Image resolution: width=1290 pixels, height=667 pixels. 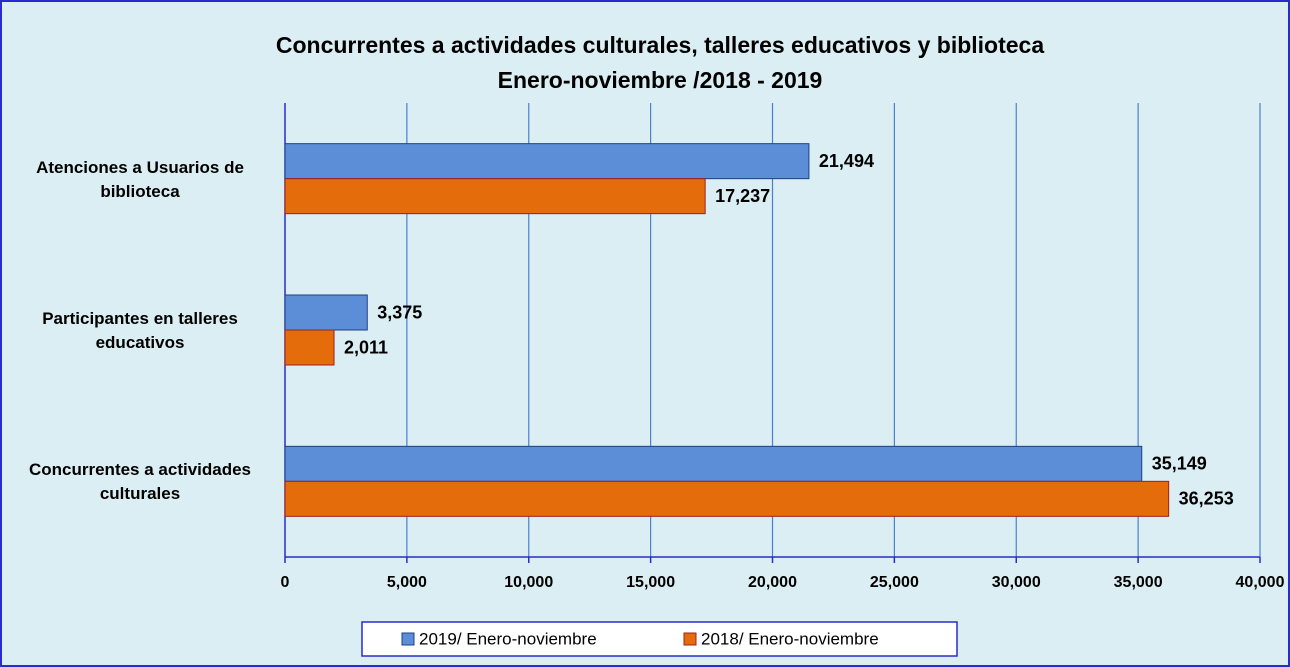 What do you see at coordinates (528, 582) in the screenshot?
I see `x-tick-label: 10,000` at bounding box center [528, 582].